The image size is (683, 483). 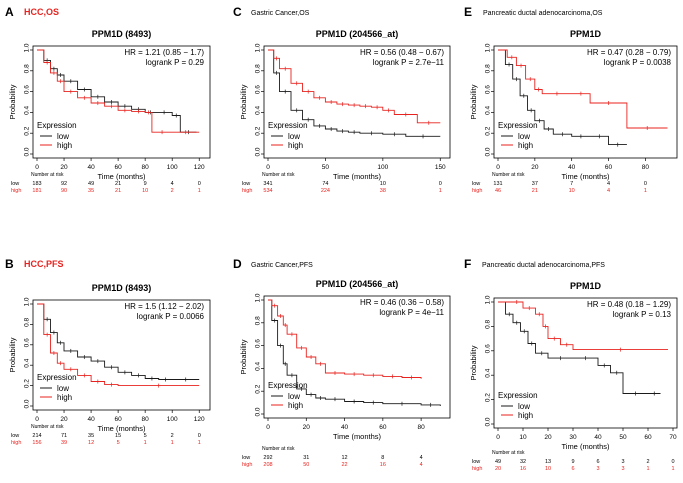 I want to click on risk-high-value: 156, so click(x=36, y=443).